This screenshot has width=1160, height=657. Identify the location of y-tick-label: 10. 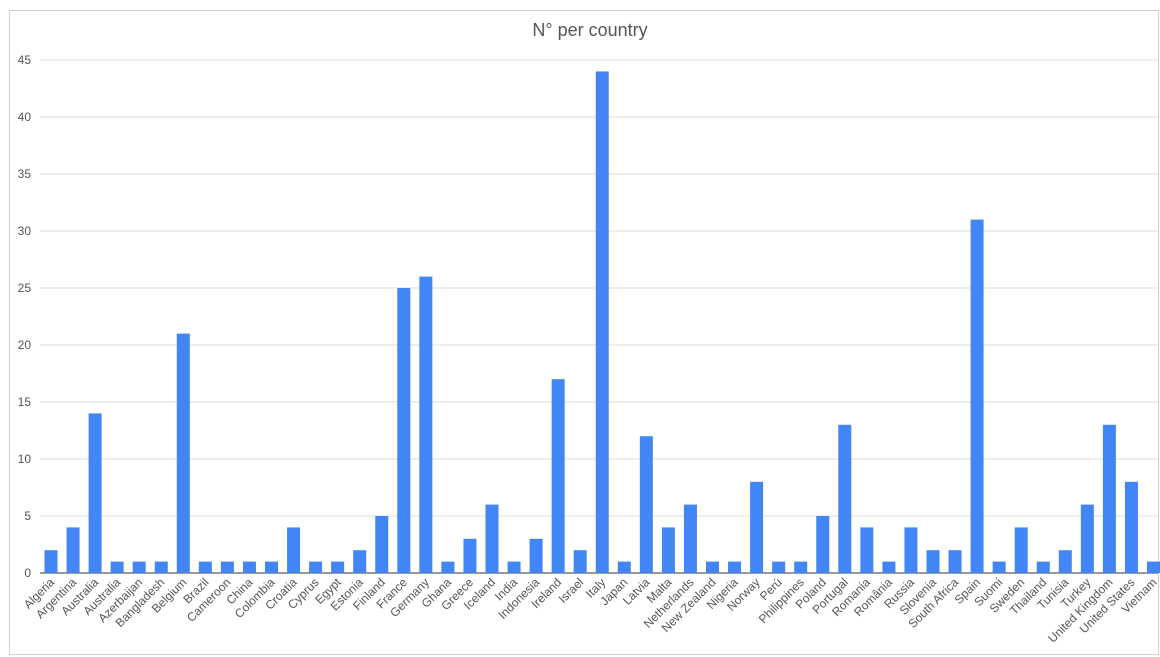
(25, 459).